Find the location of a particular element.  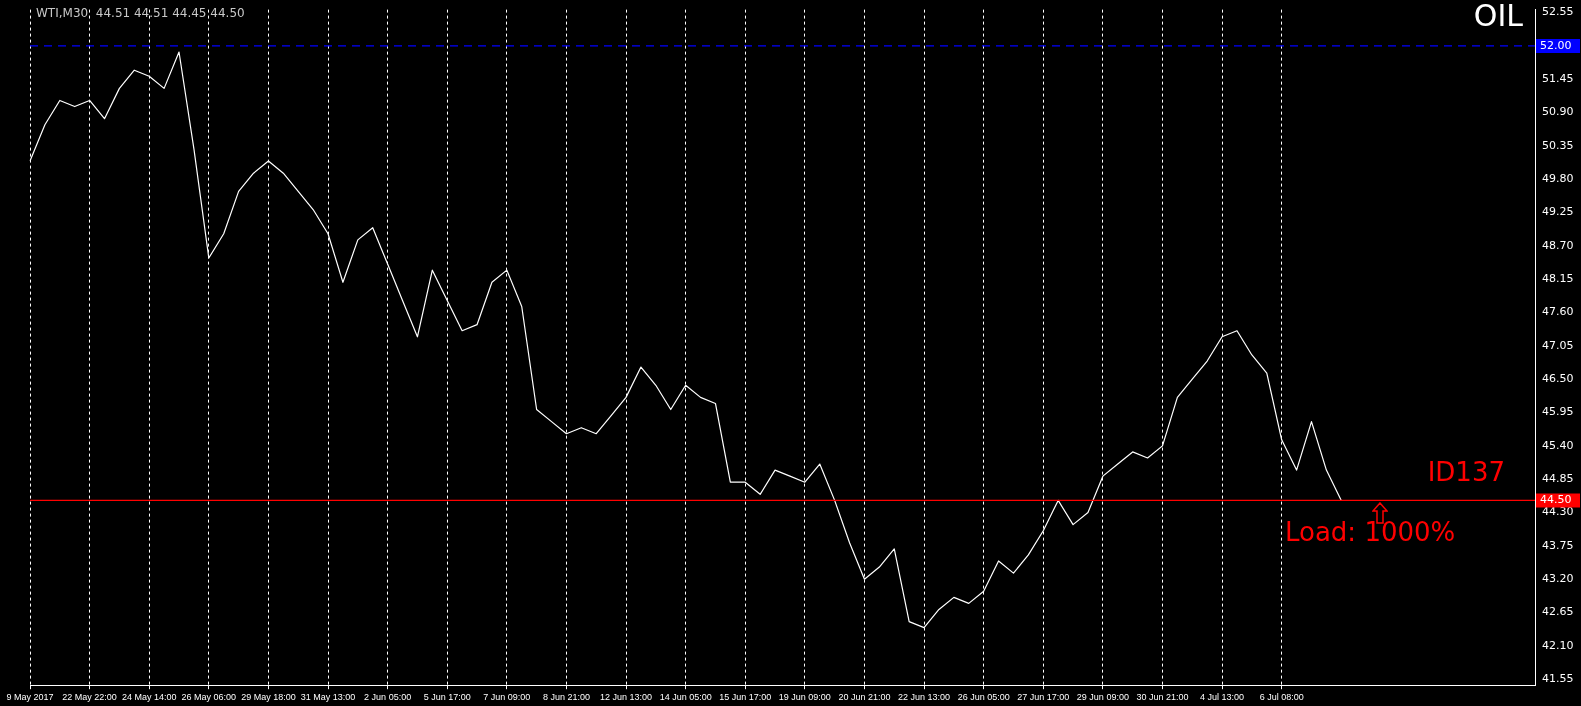

x-tick-label: 27 Jun 17:00 is located at coordinates (1043, 697).